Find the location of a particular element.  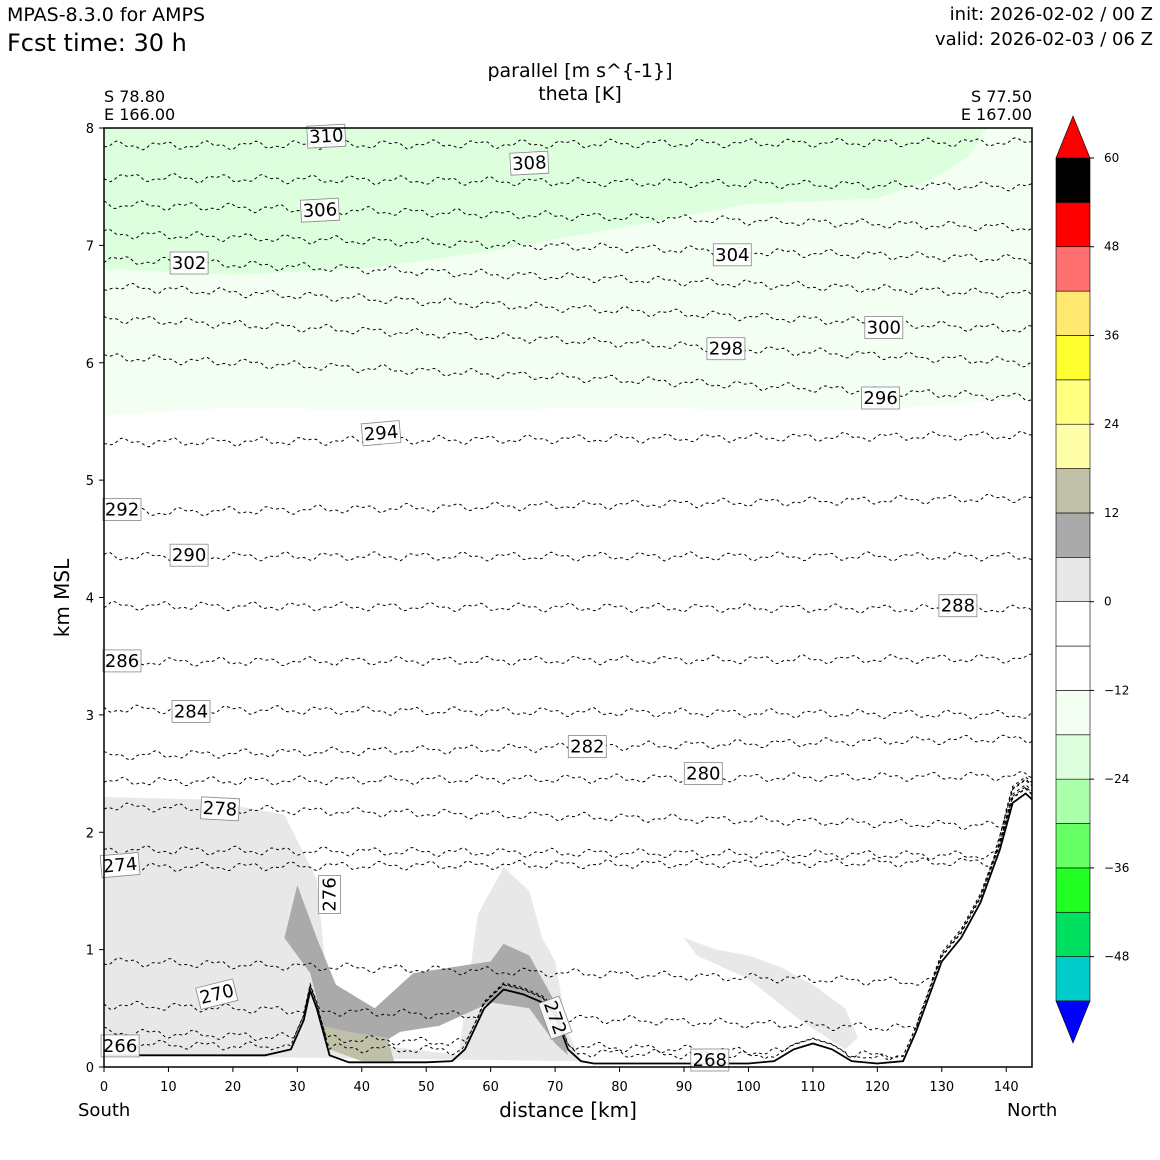

contour-label-296: 296 is located at coordinates (880, 398).